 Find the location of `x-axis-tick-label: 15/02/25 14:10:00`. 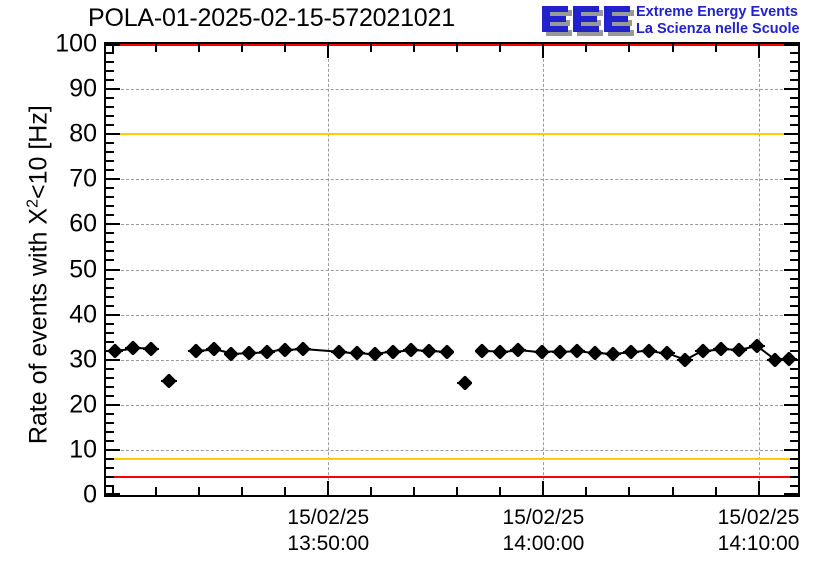

x-axis-tick-label: 15/02/25 14:10:00 is located at coordinates (759, 531).